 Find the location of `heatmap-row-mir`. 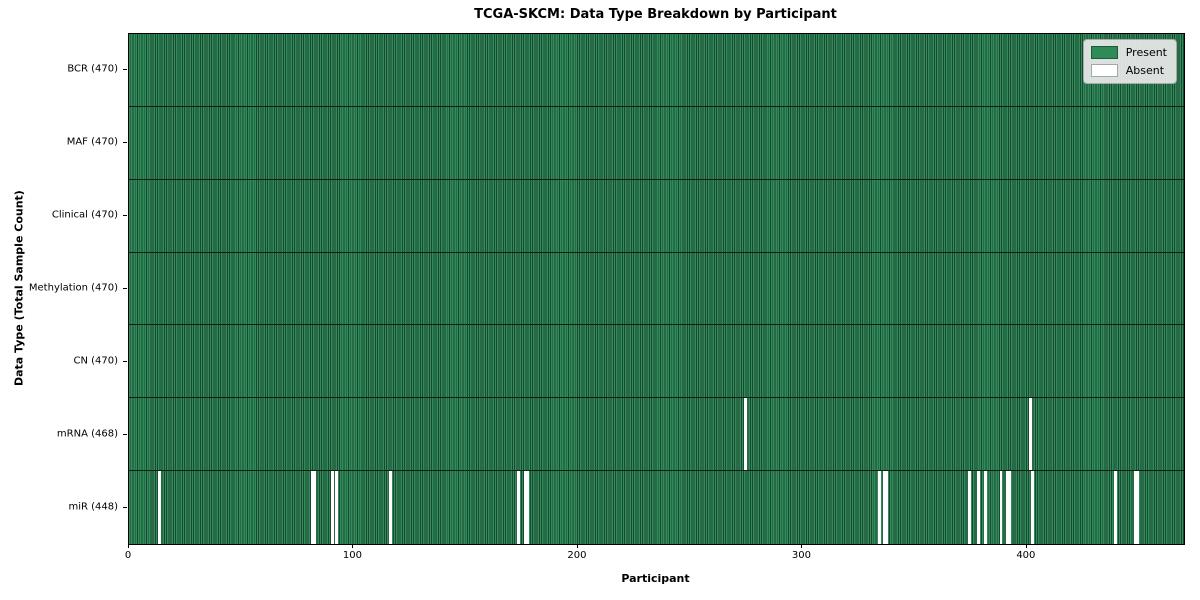

heatmap-row-mir is located at coordinates (656, 507).